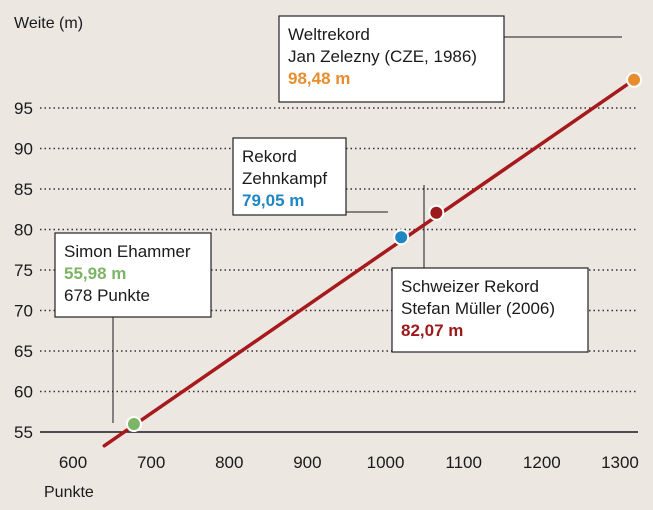 This screenshot has height=510, width=653. What do you see at coordinates (107, 295) in the screenshot?
I see `annotation-ehammer-extra: 678 Punkte` at bounding box center [107, 295].